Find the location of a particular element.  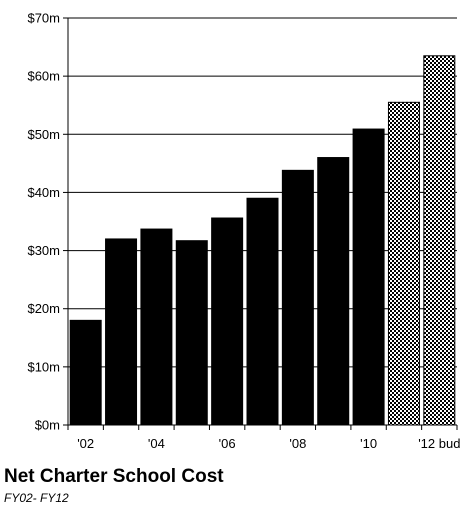

y-tick-label: $60m is located at coordinates (43, 76).